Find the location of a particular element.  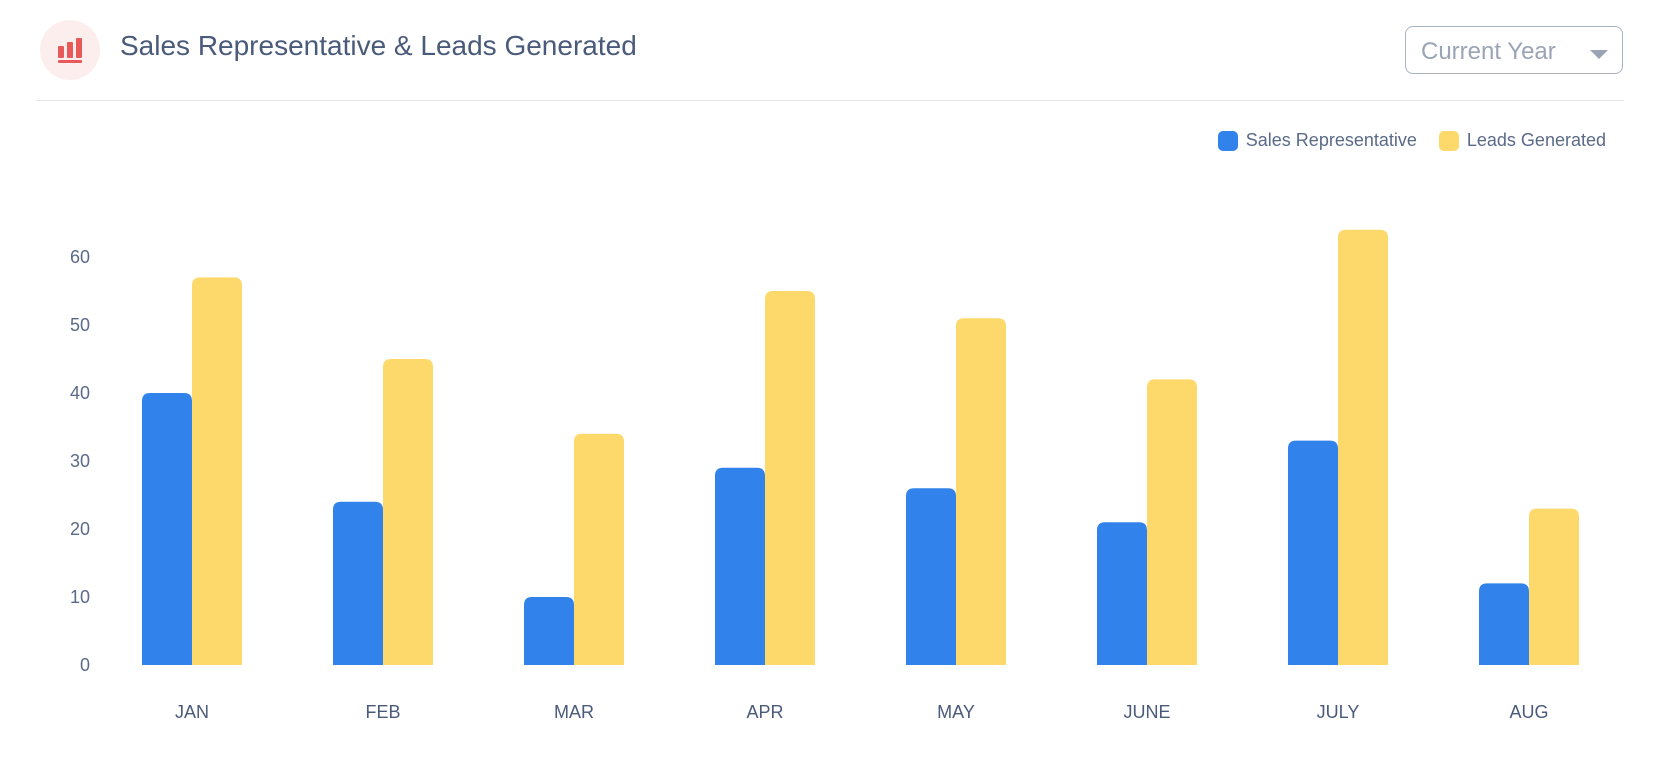

bar-sales-feb is located at coordinates (358, 583).